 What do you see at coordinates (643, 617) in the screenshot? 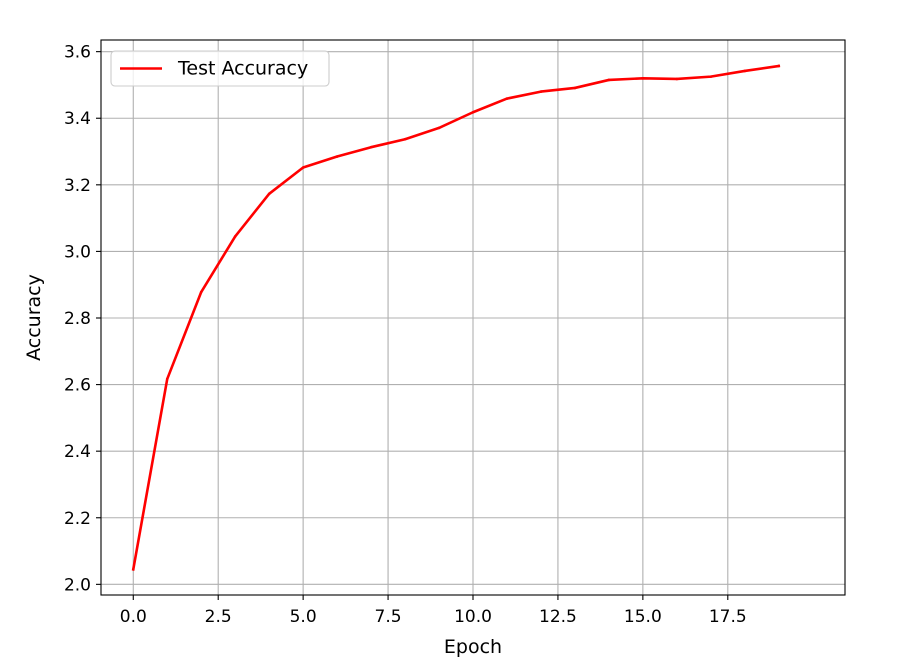
I see `x-tick-label: 15.0` at bounding box center [643, 617].